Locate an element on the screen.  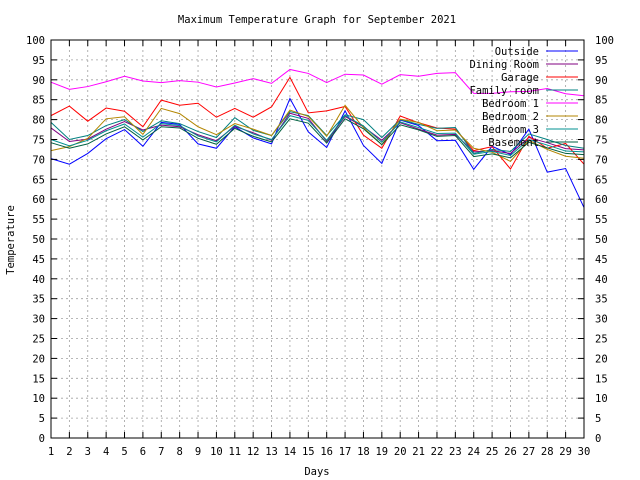
y-tick-label-left: 20 is located at coordinates (38, 359).